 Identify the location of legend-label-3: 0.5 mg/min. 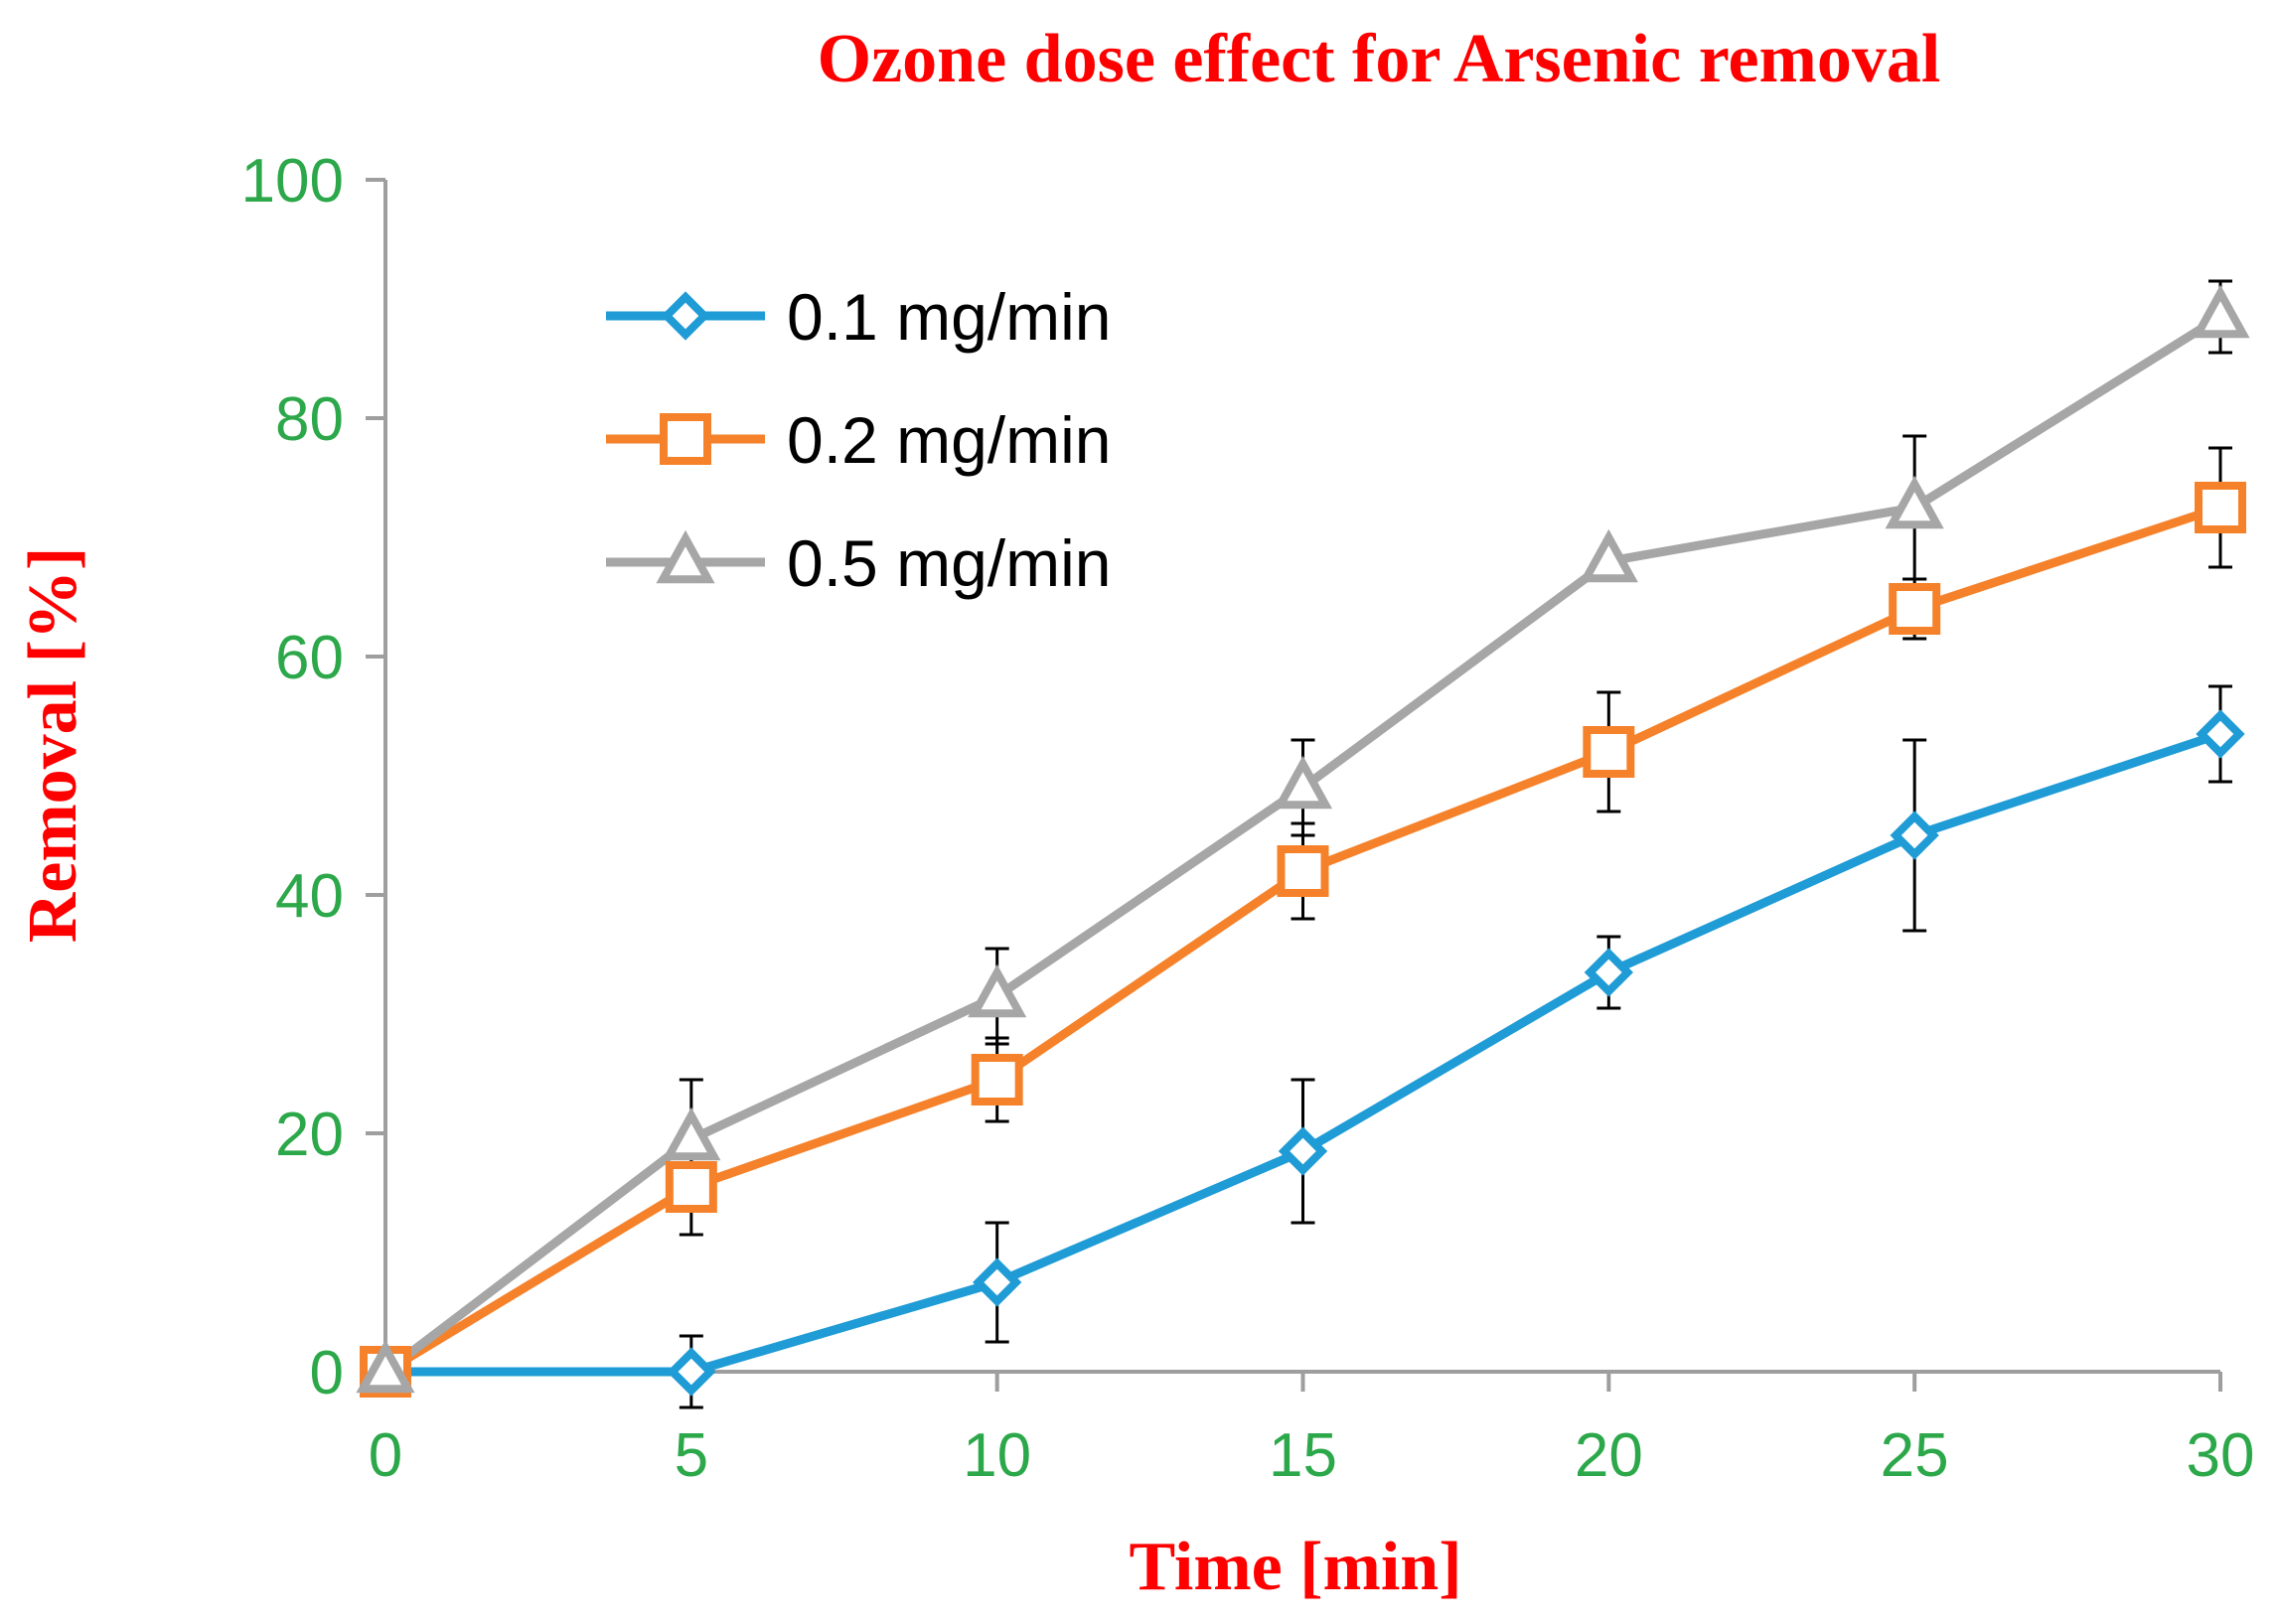
(949, 563).